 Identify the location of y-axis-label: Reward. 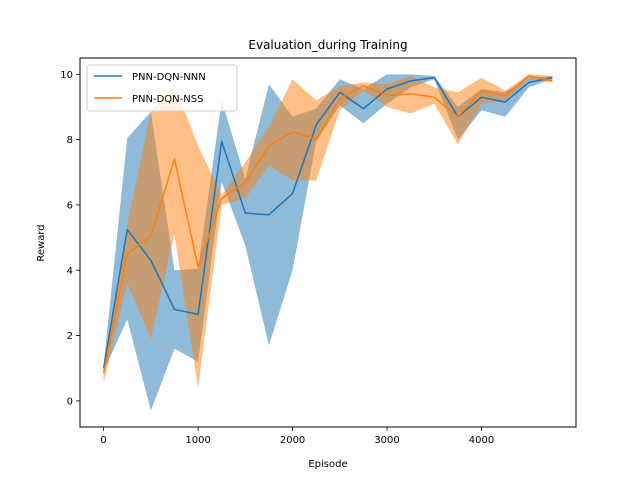
(41, 242).